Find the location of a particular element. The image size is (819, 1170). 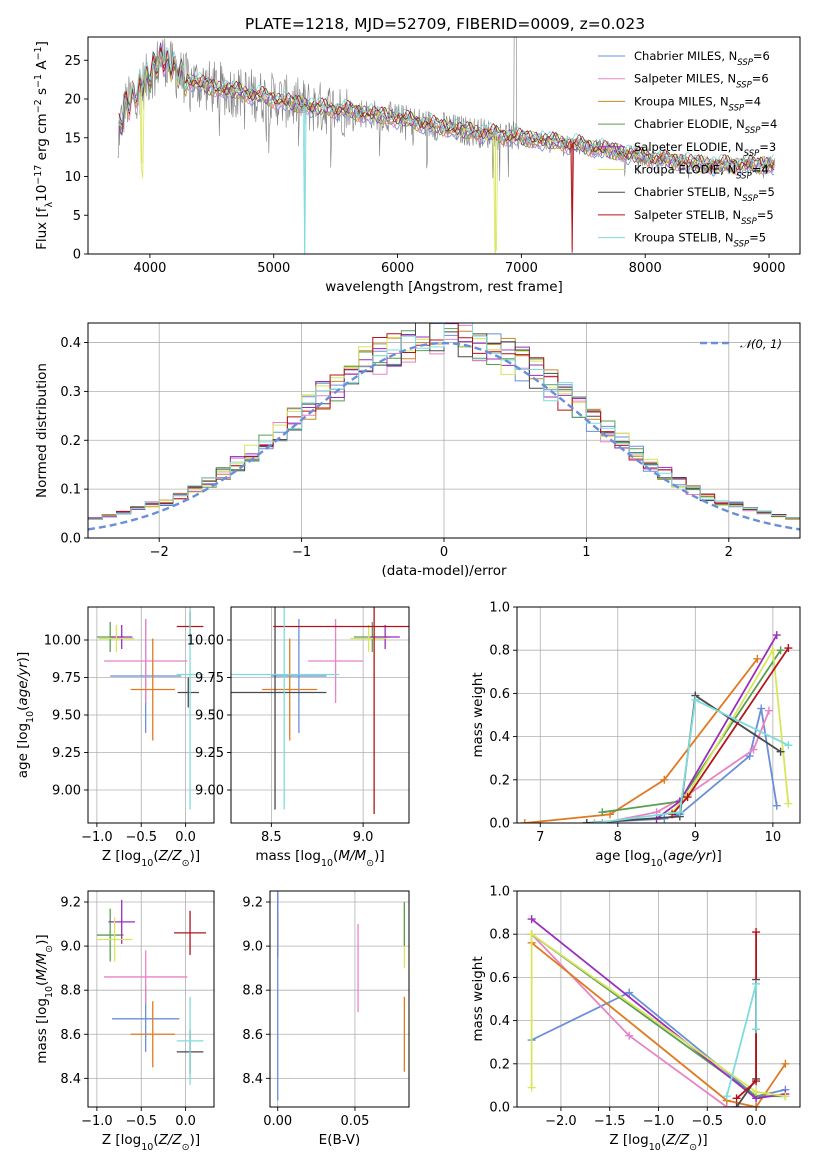

x-tick-label: 10 is located at coordinates (773, 837).